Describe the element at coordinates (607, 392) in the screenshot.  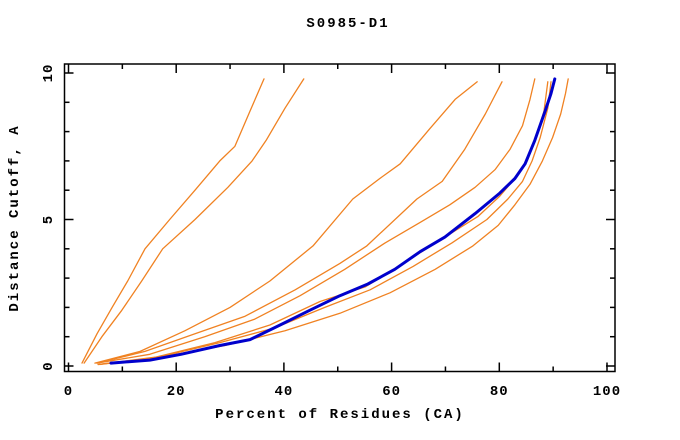
I see `x-tick-label: 100` at that location.